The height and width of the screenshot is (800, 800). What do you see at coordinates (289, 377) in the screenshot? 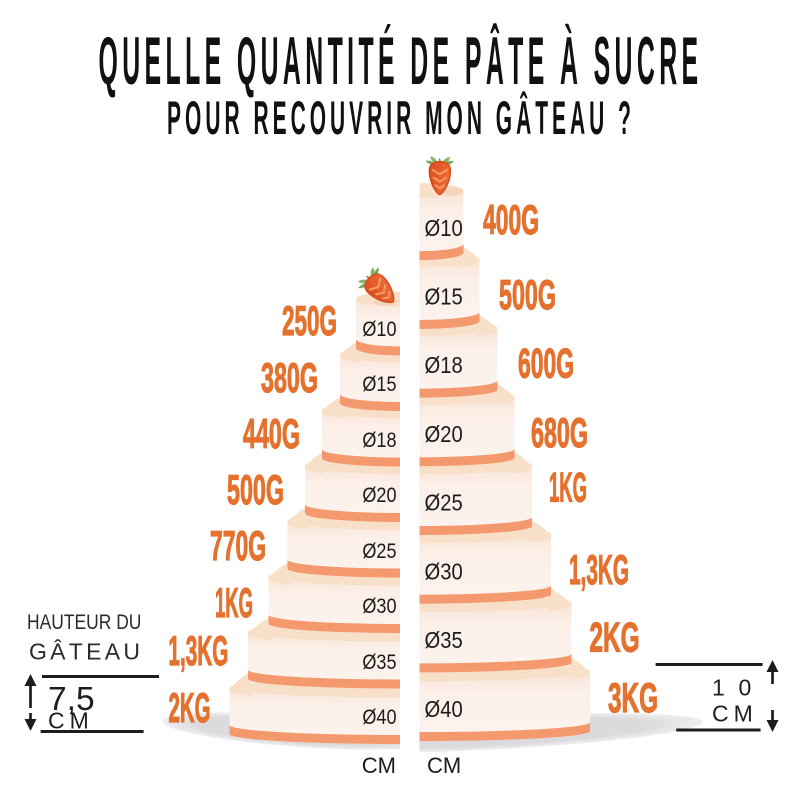
I see `svg-text: 380G` at bounding box center [289, 377].